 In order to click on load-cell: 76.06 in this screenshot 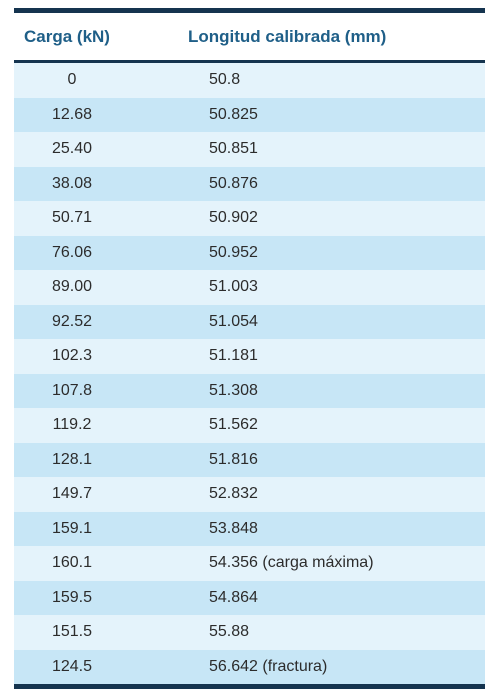, I will do `click(93, 253)`.